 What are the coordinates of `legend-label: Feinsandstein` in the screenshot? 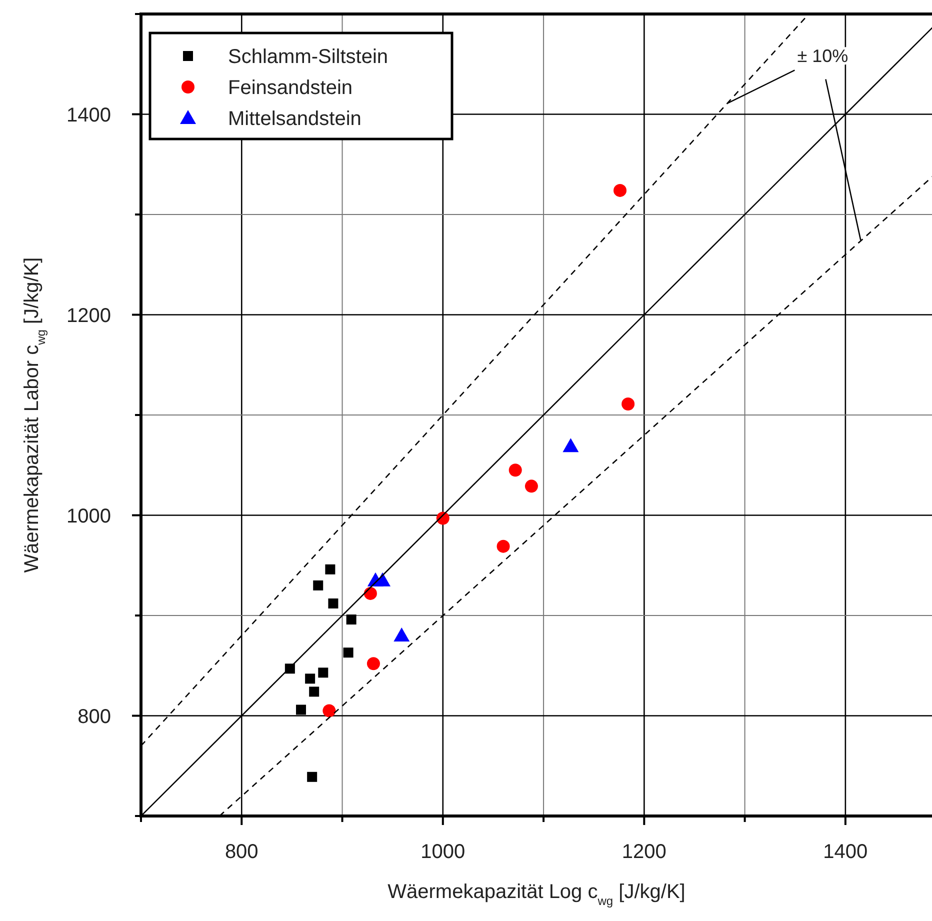 It's located at (290, 88).